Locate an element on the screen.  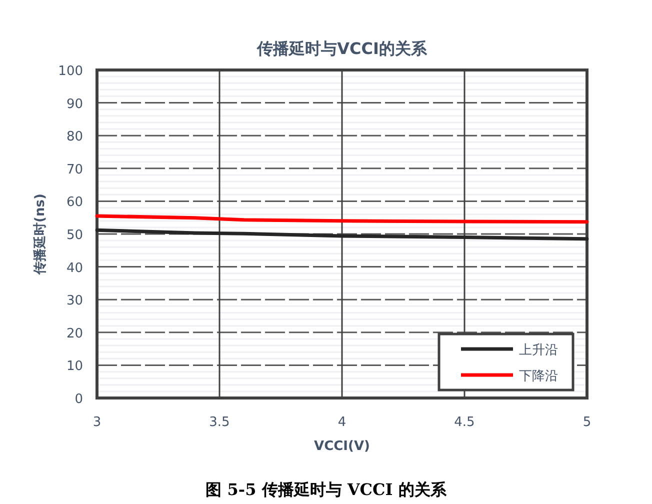
x-tick-label: 4.5 is located at coordinates (464, 422).